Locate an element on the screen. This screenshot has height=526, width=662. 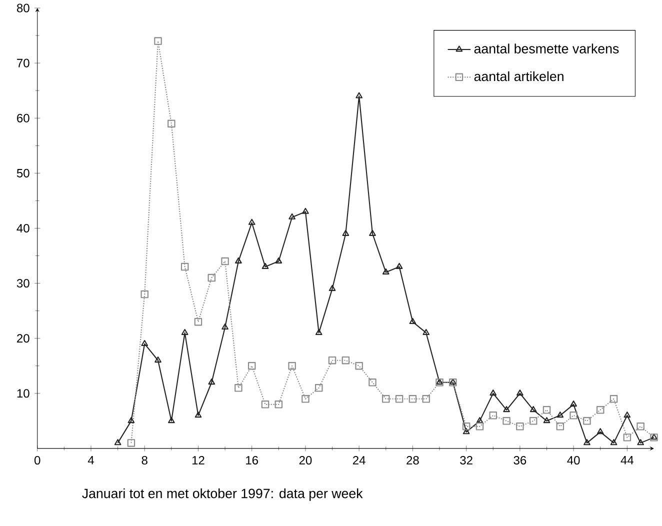
x-tick-label: 16 is located at coordinates (252, 460).